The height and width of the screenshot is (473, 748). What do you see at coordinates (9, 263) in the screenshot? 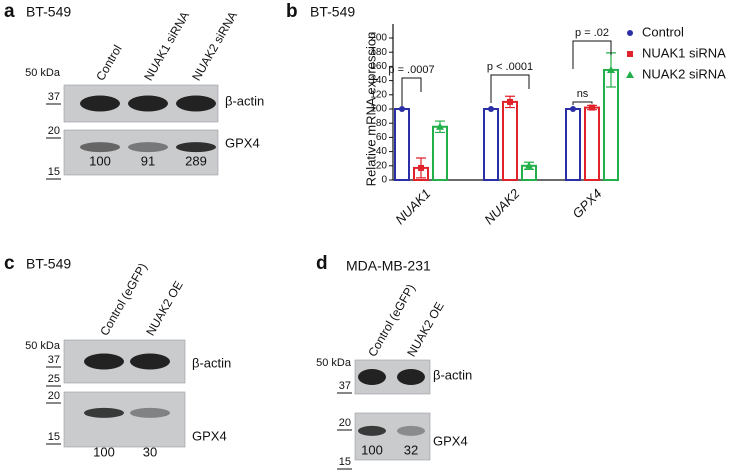
I see `panel-letter: c` at bounding box center [9, 263].